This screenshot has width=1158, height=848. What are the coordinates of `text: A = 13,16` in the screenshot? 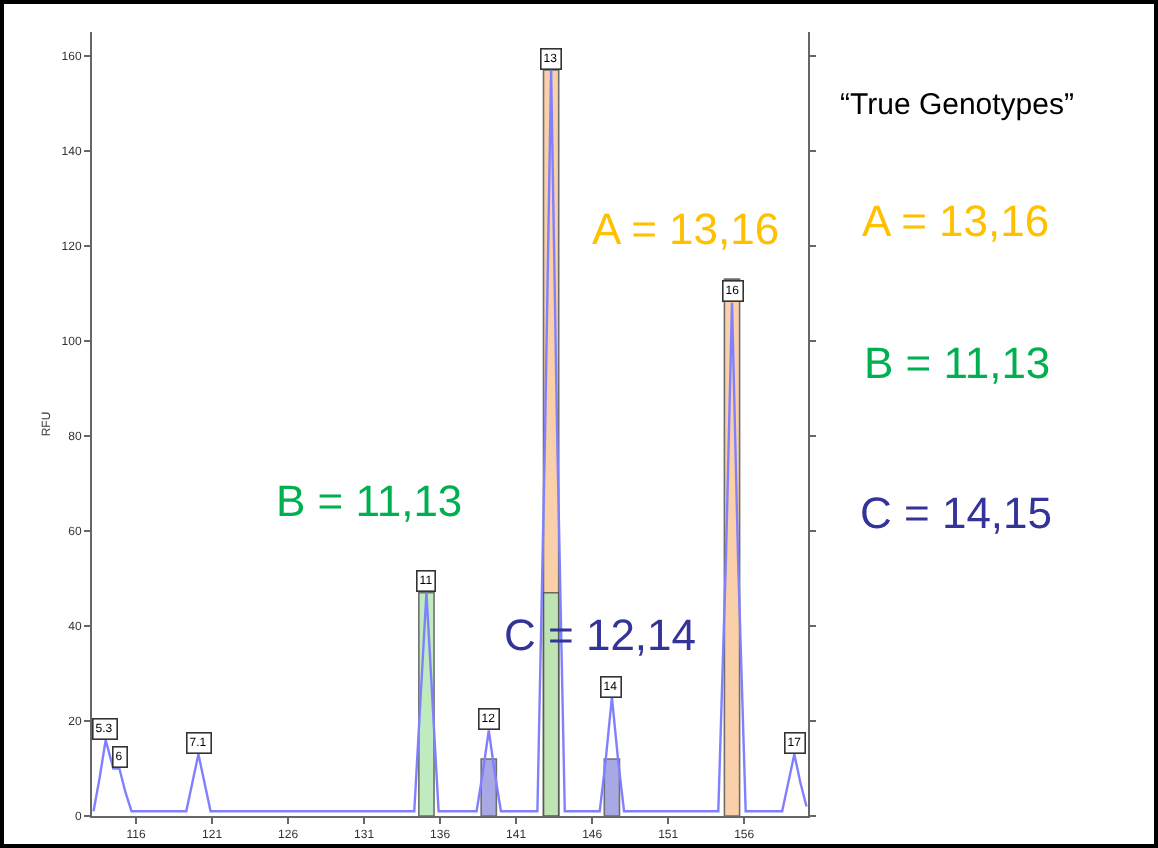 It's located at (956, 221).